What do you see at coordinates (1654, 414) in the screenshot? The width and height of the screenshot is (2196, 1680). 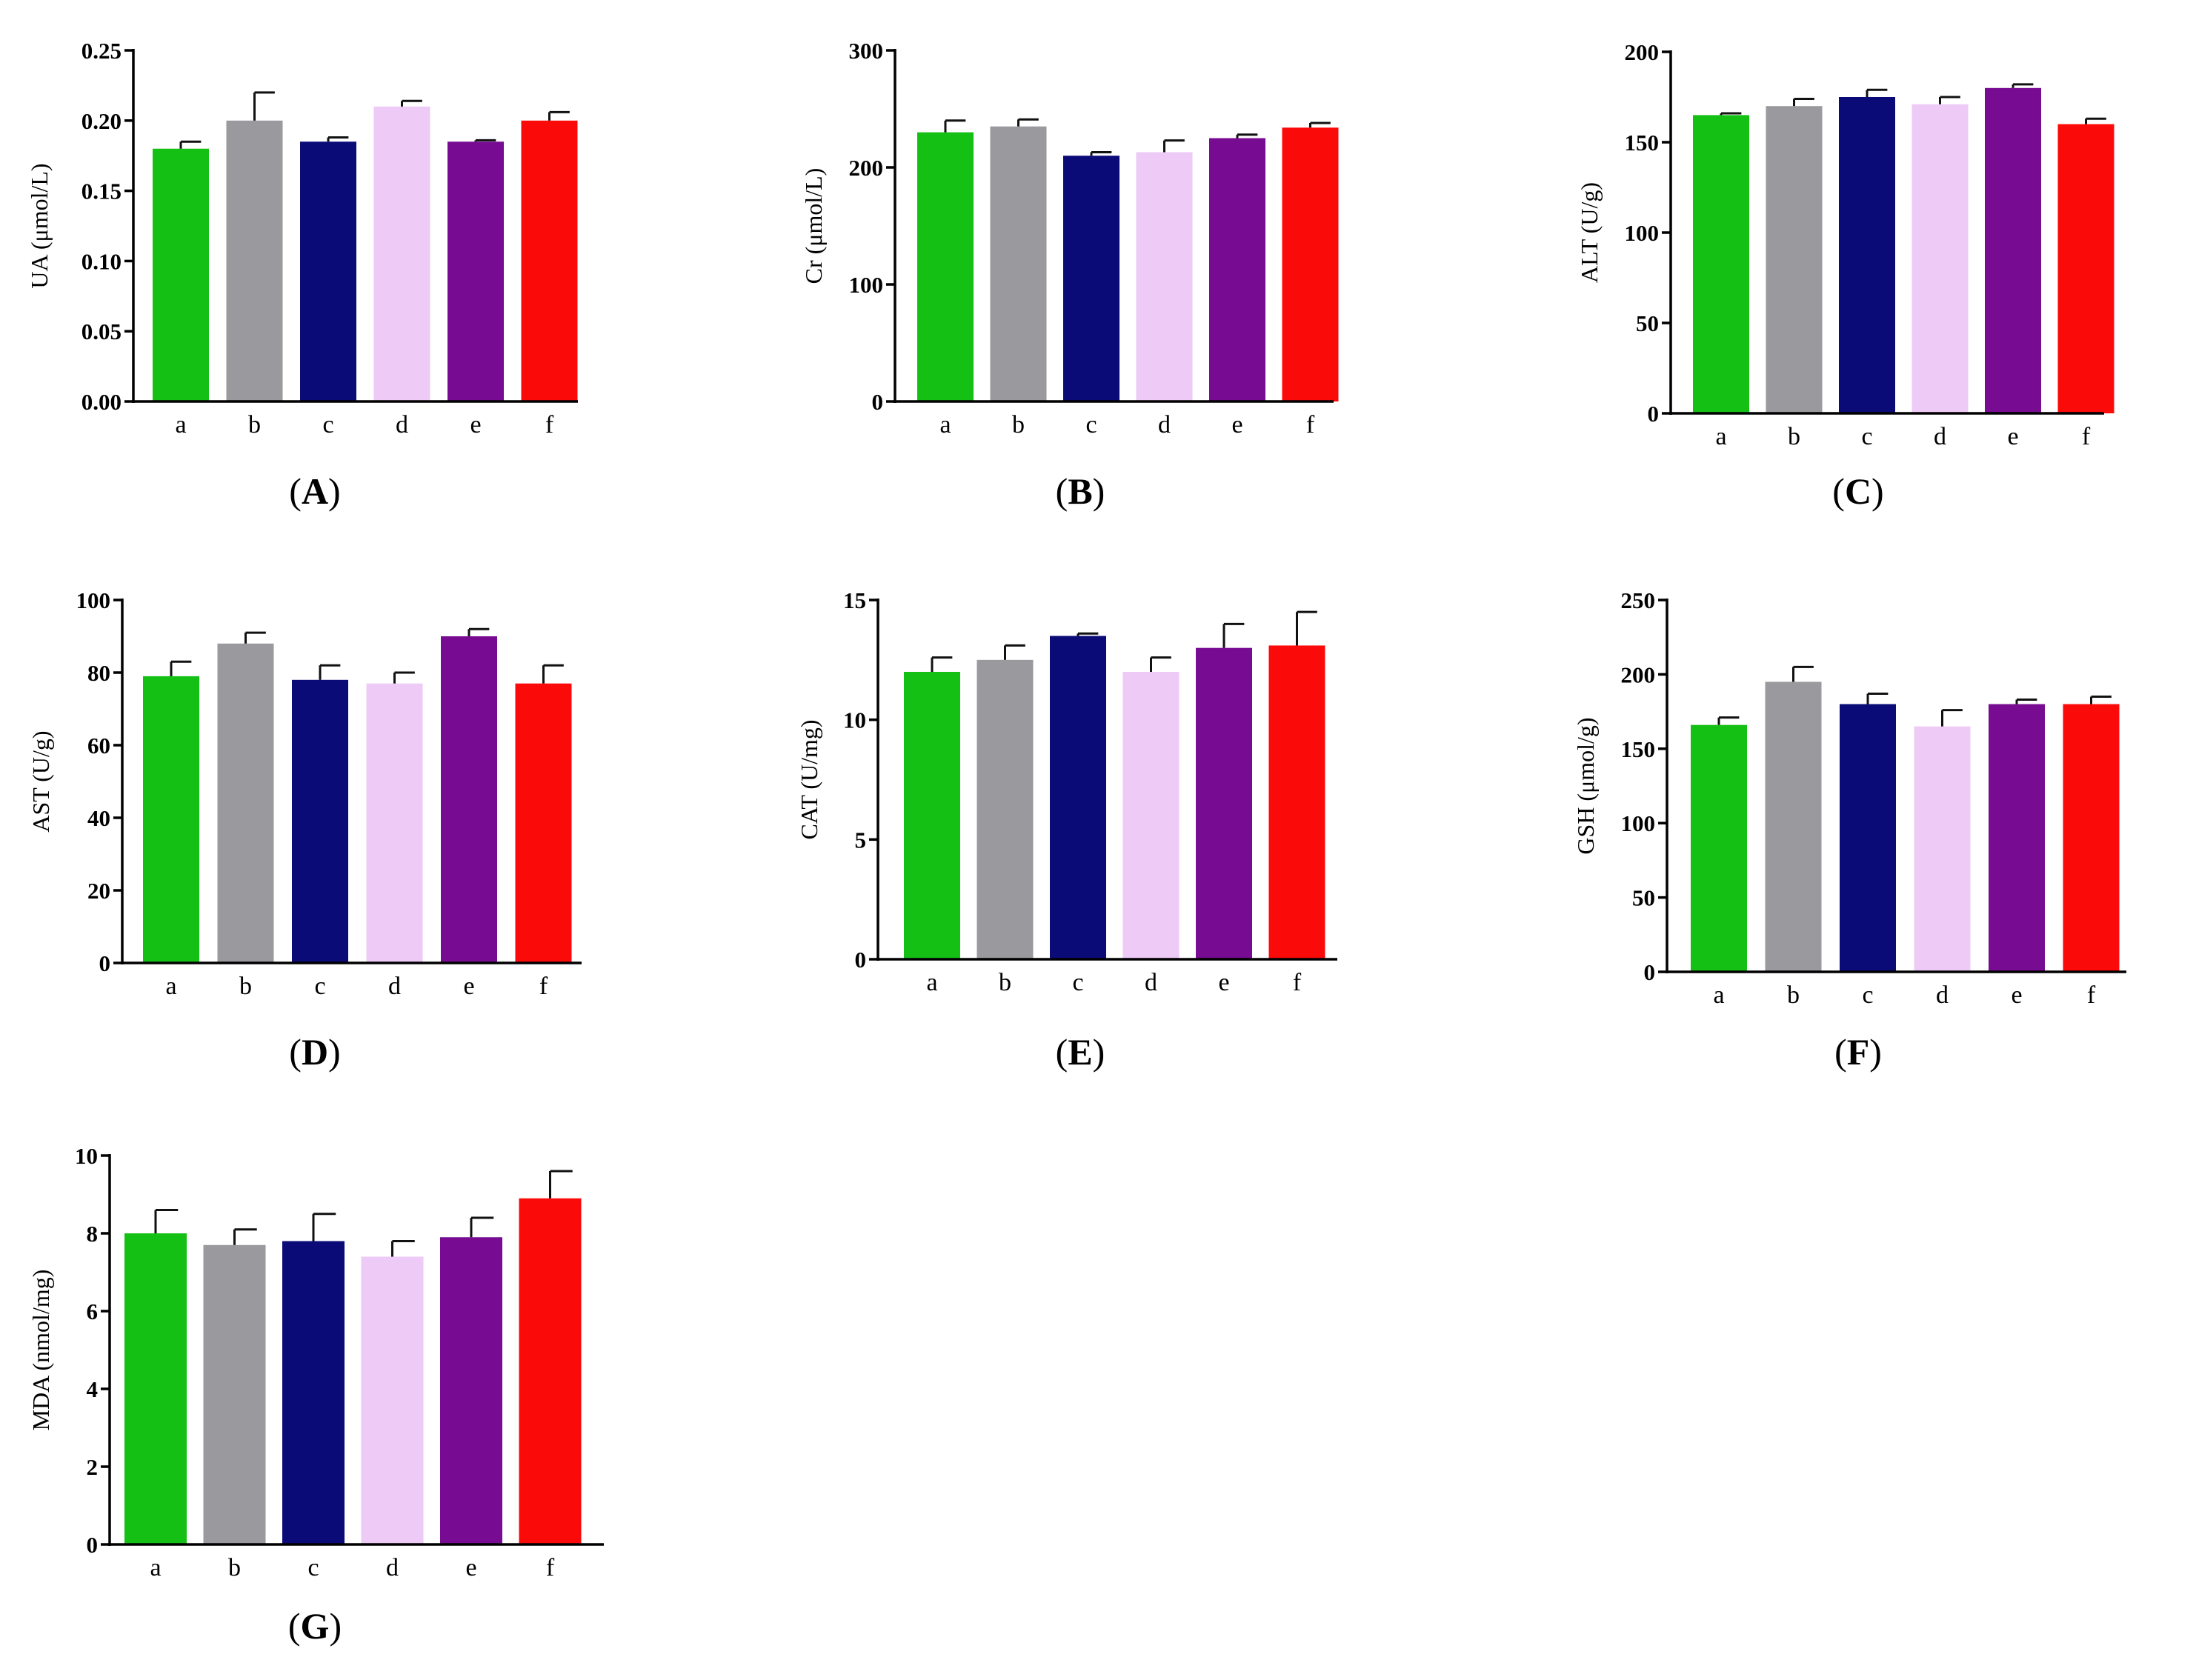 I see `ytick-label-c: 0` at bounding box center [1654, 414].